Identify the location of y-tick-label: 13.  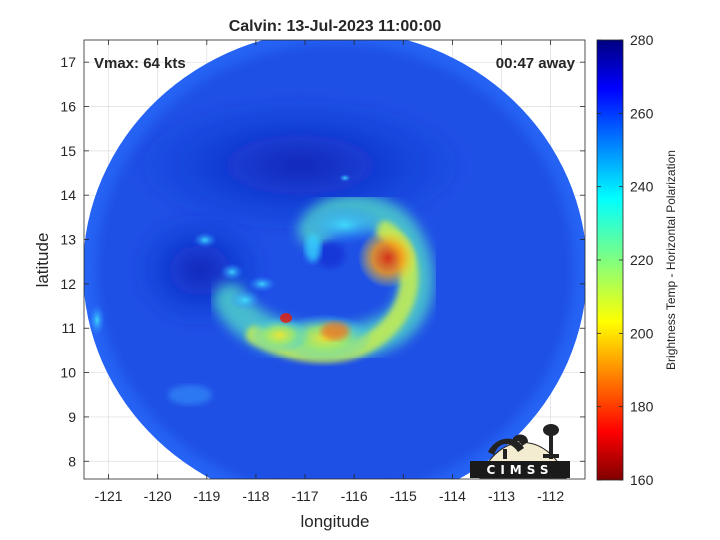
(68, 240).